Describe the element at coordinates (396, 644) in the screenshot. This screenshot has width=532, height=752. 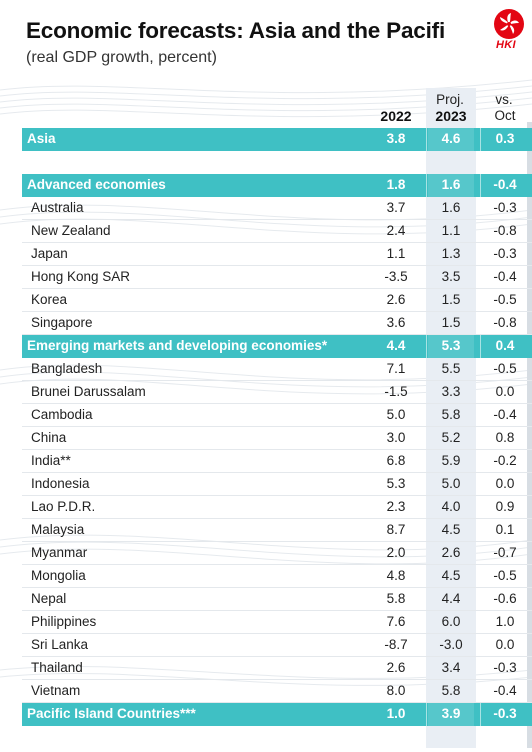
I see `value-2022: -8.7` at that location.